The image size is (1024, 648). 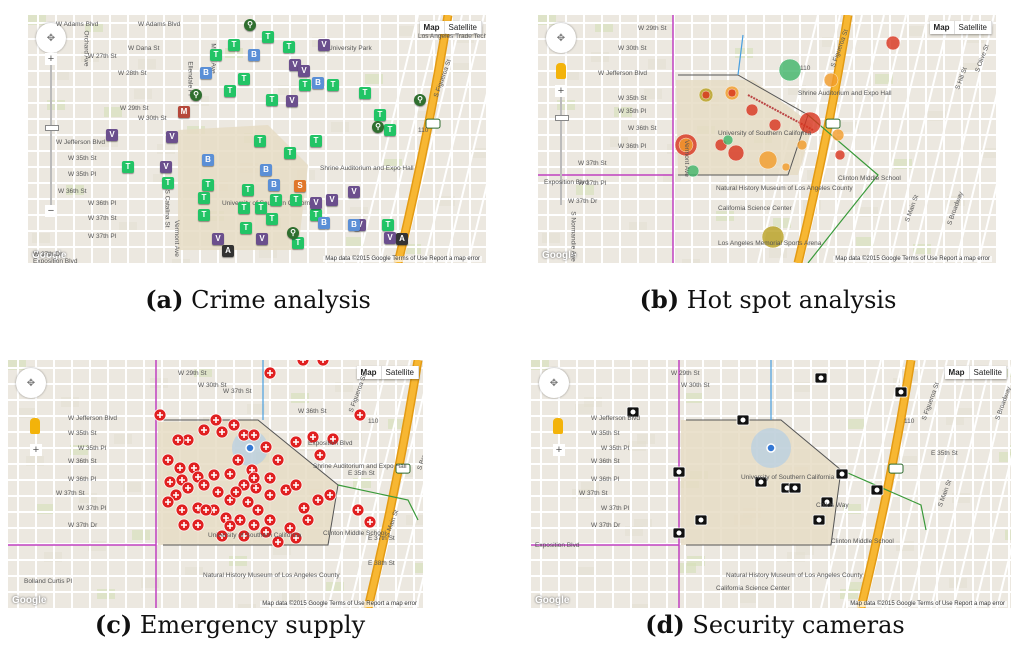 I want to click on crime-marker-icon: M, so click(x=184, y=112).